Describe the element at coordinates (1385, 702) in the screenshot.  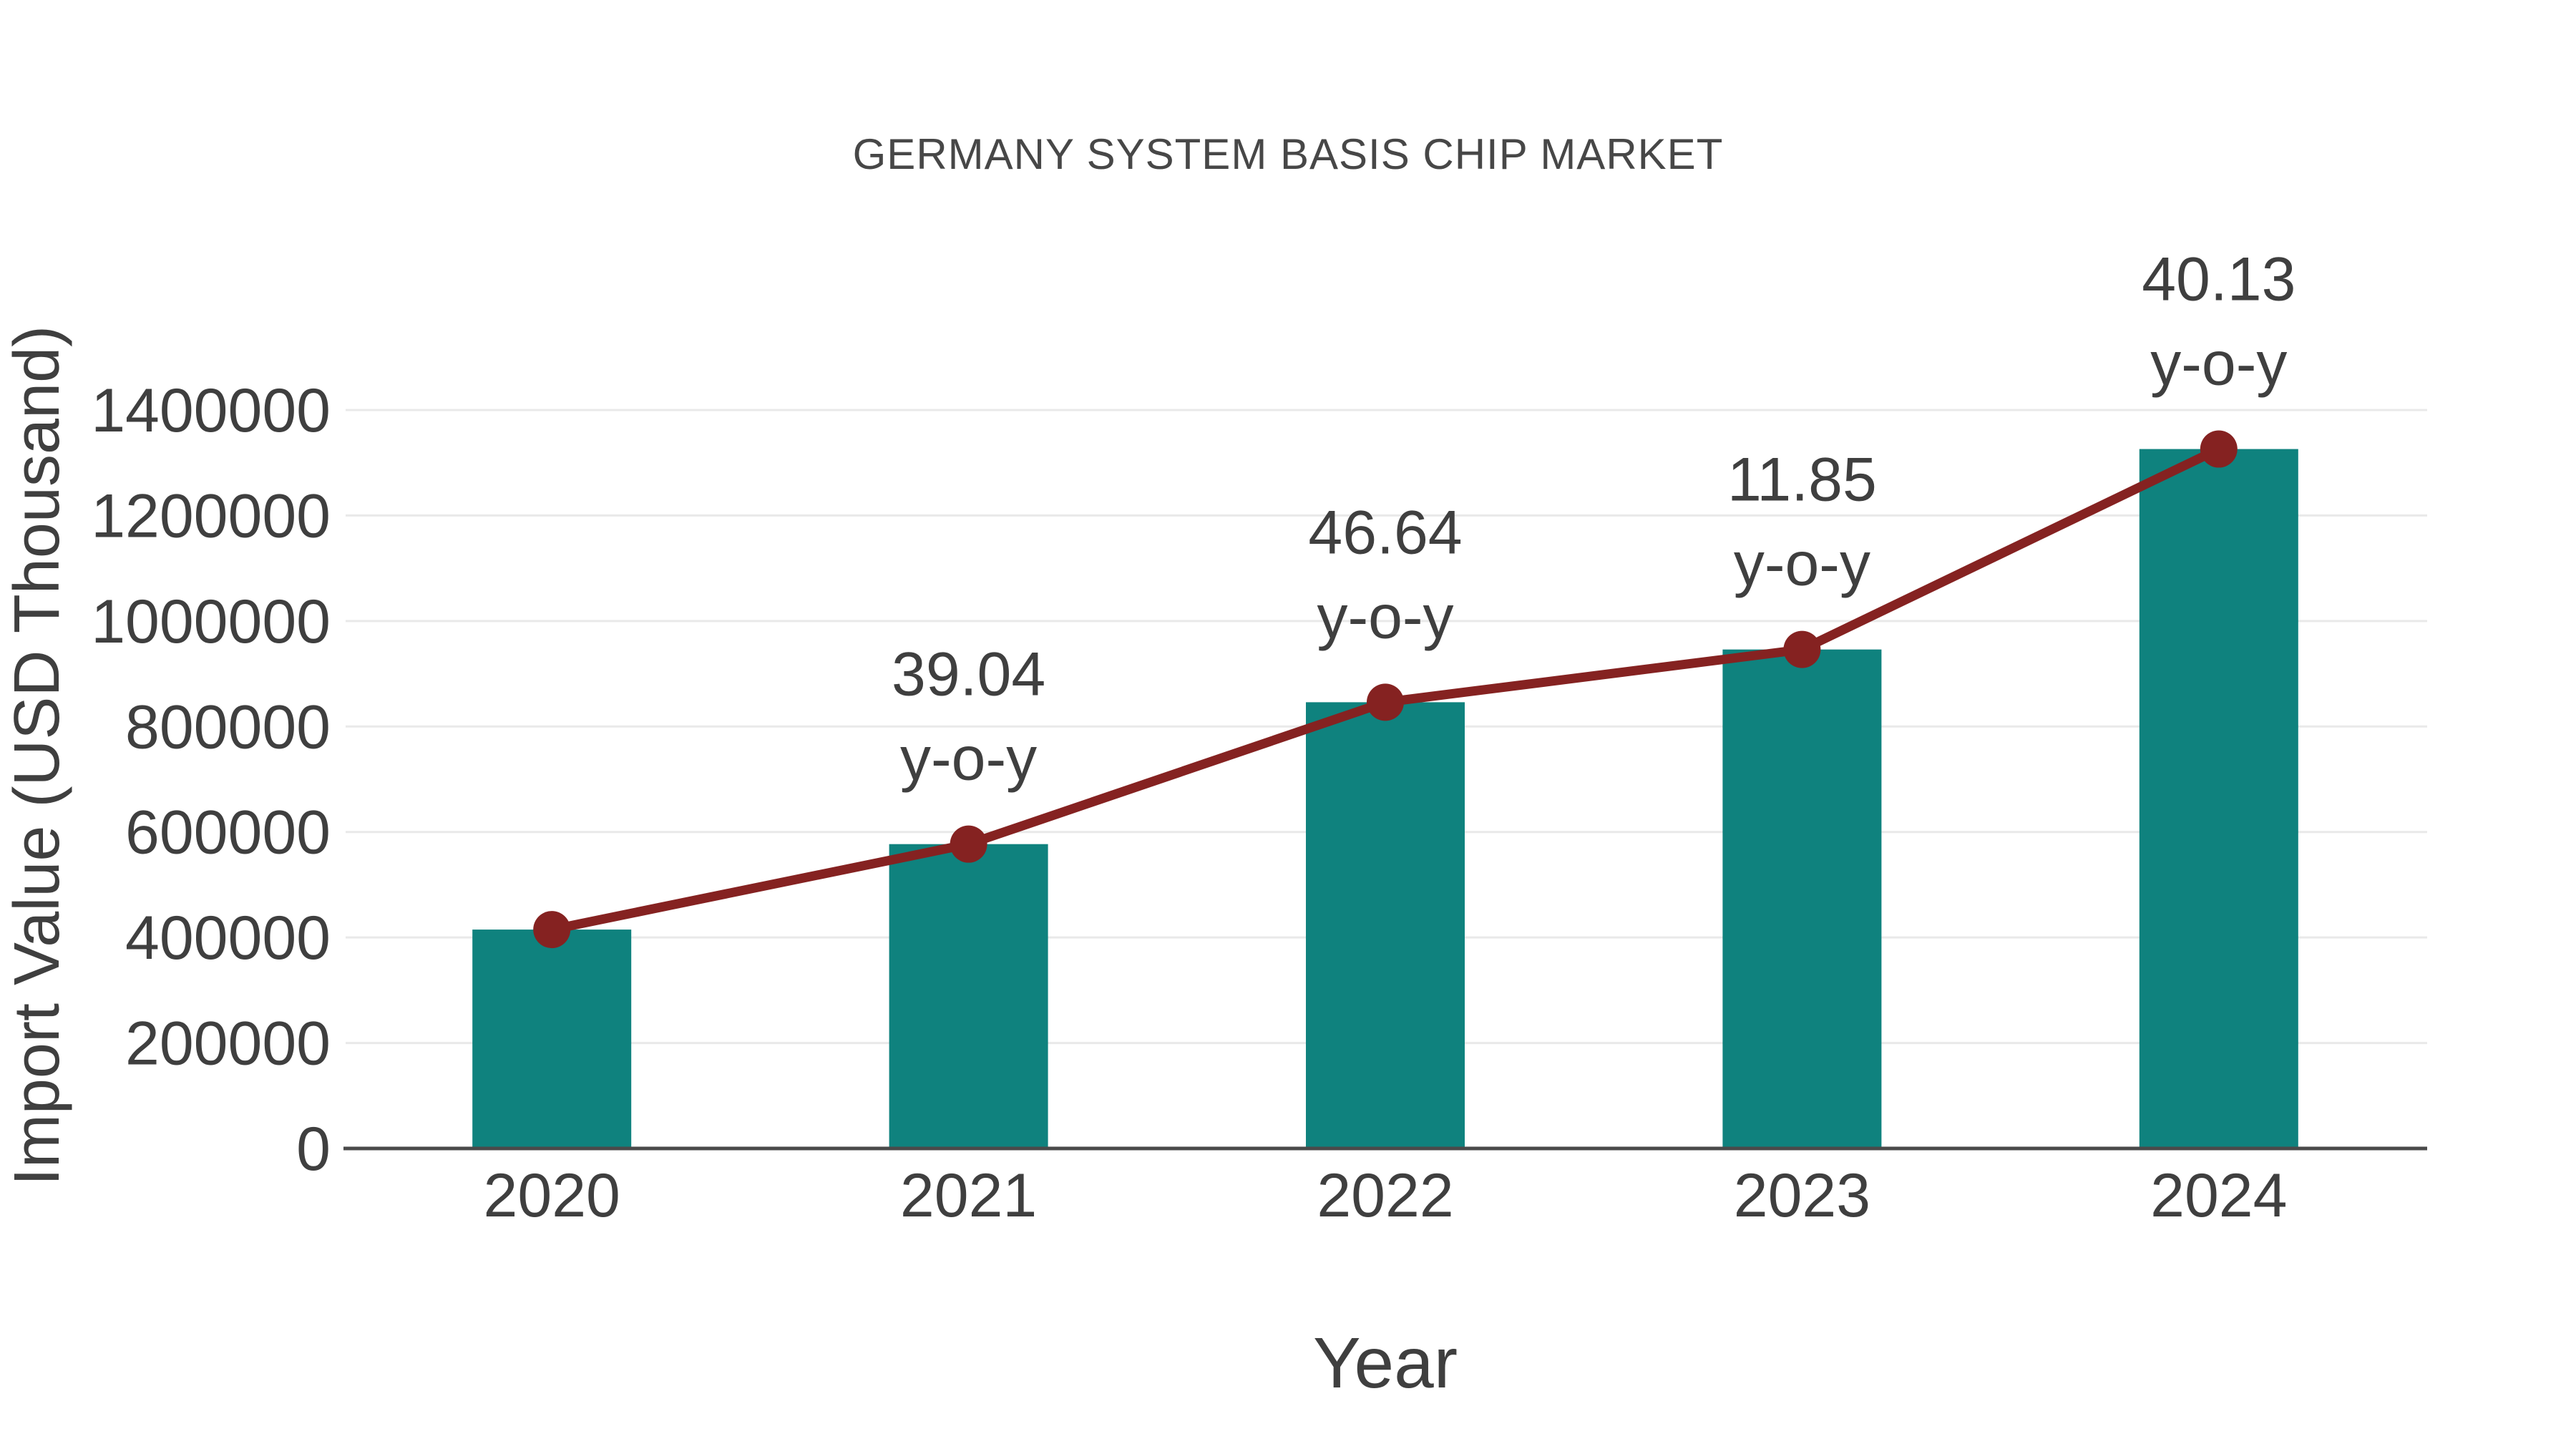
I see `yoy-marker-2022` at that location.